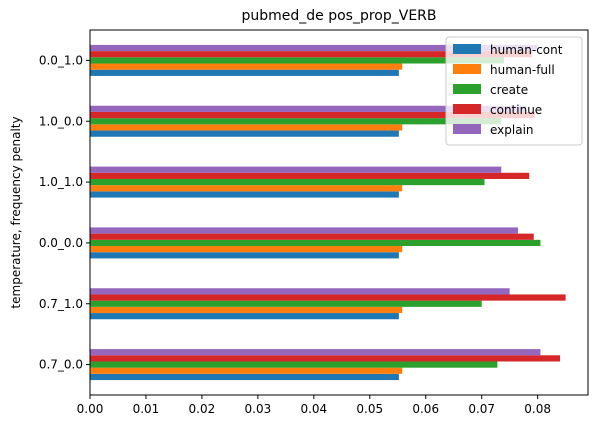 The width and height of the screenshot is (596, 433). I want to click on legend-label-create: create, so click(509, 90).